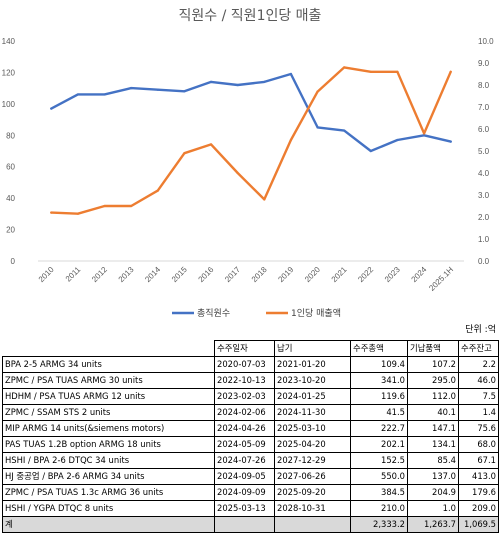 The image size is (500, 537). I want to click on left-axis-tick-label: 40, so click(10, 198).